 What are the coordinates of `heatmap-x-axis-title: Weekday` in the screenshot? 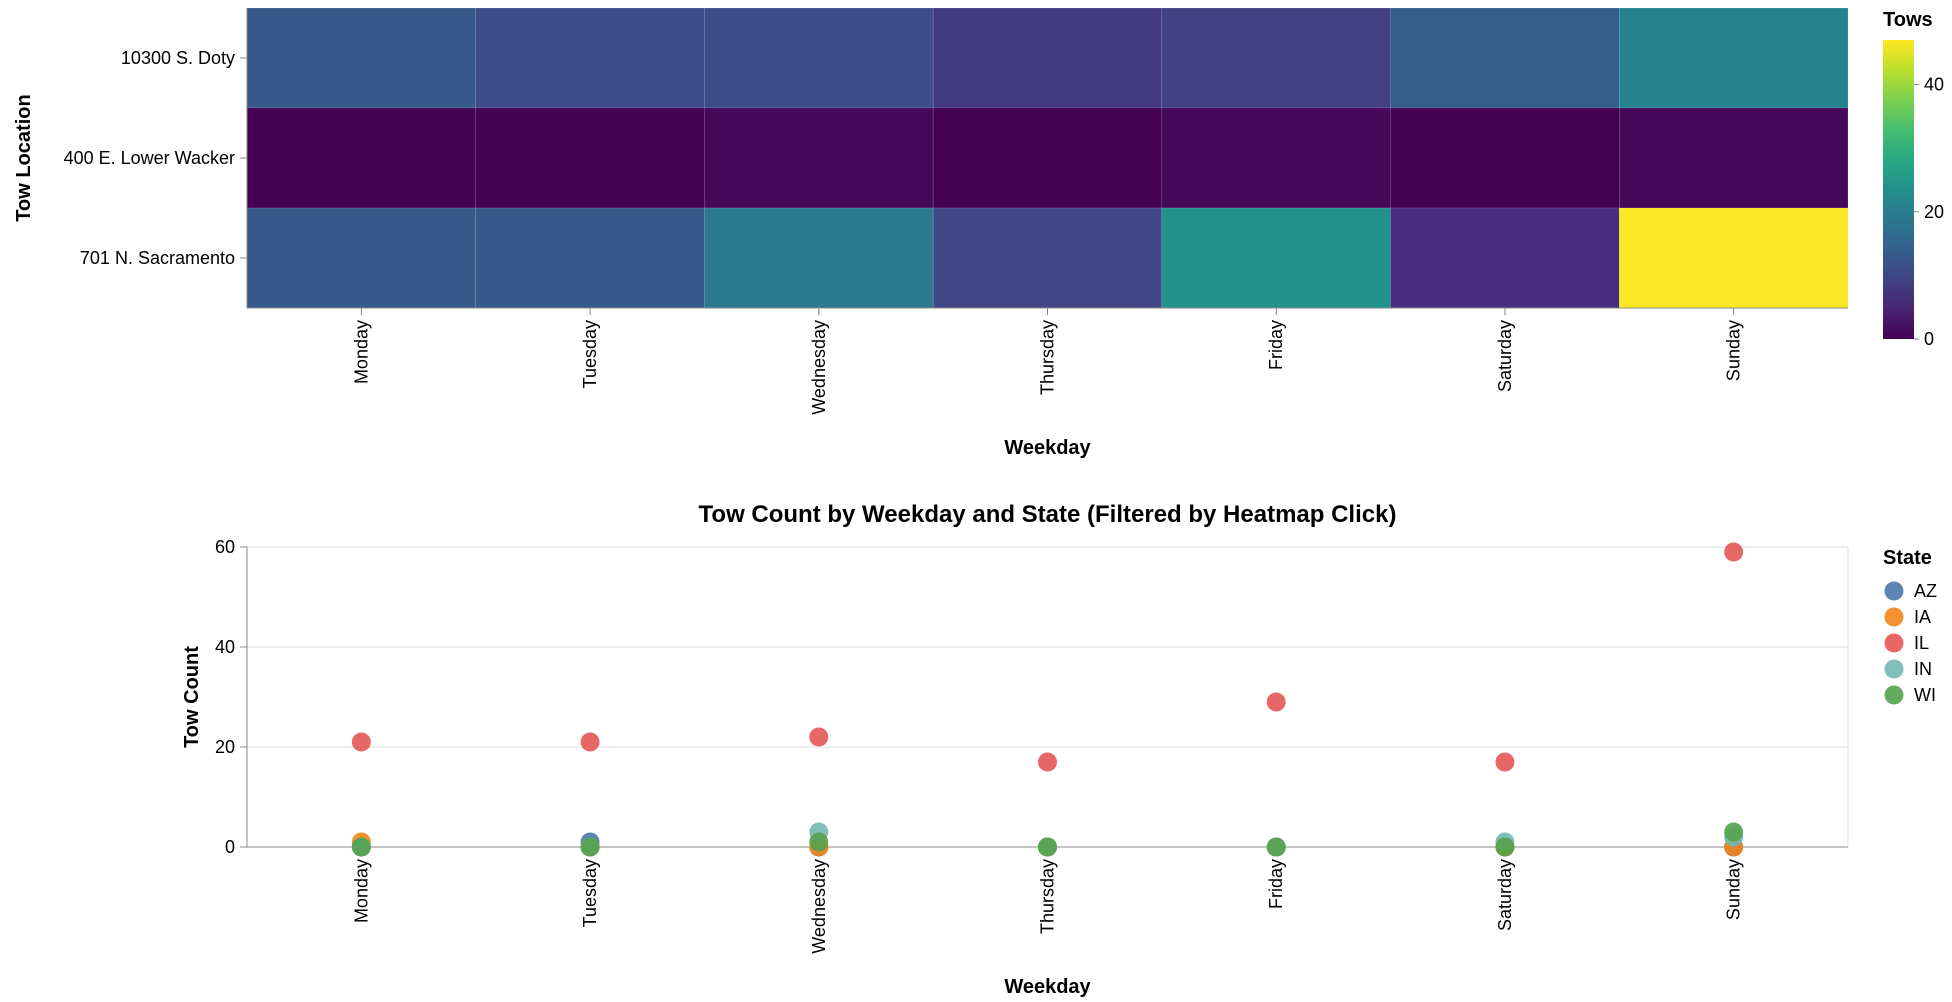 It's located at (1047, 448).